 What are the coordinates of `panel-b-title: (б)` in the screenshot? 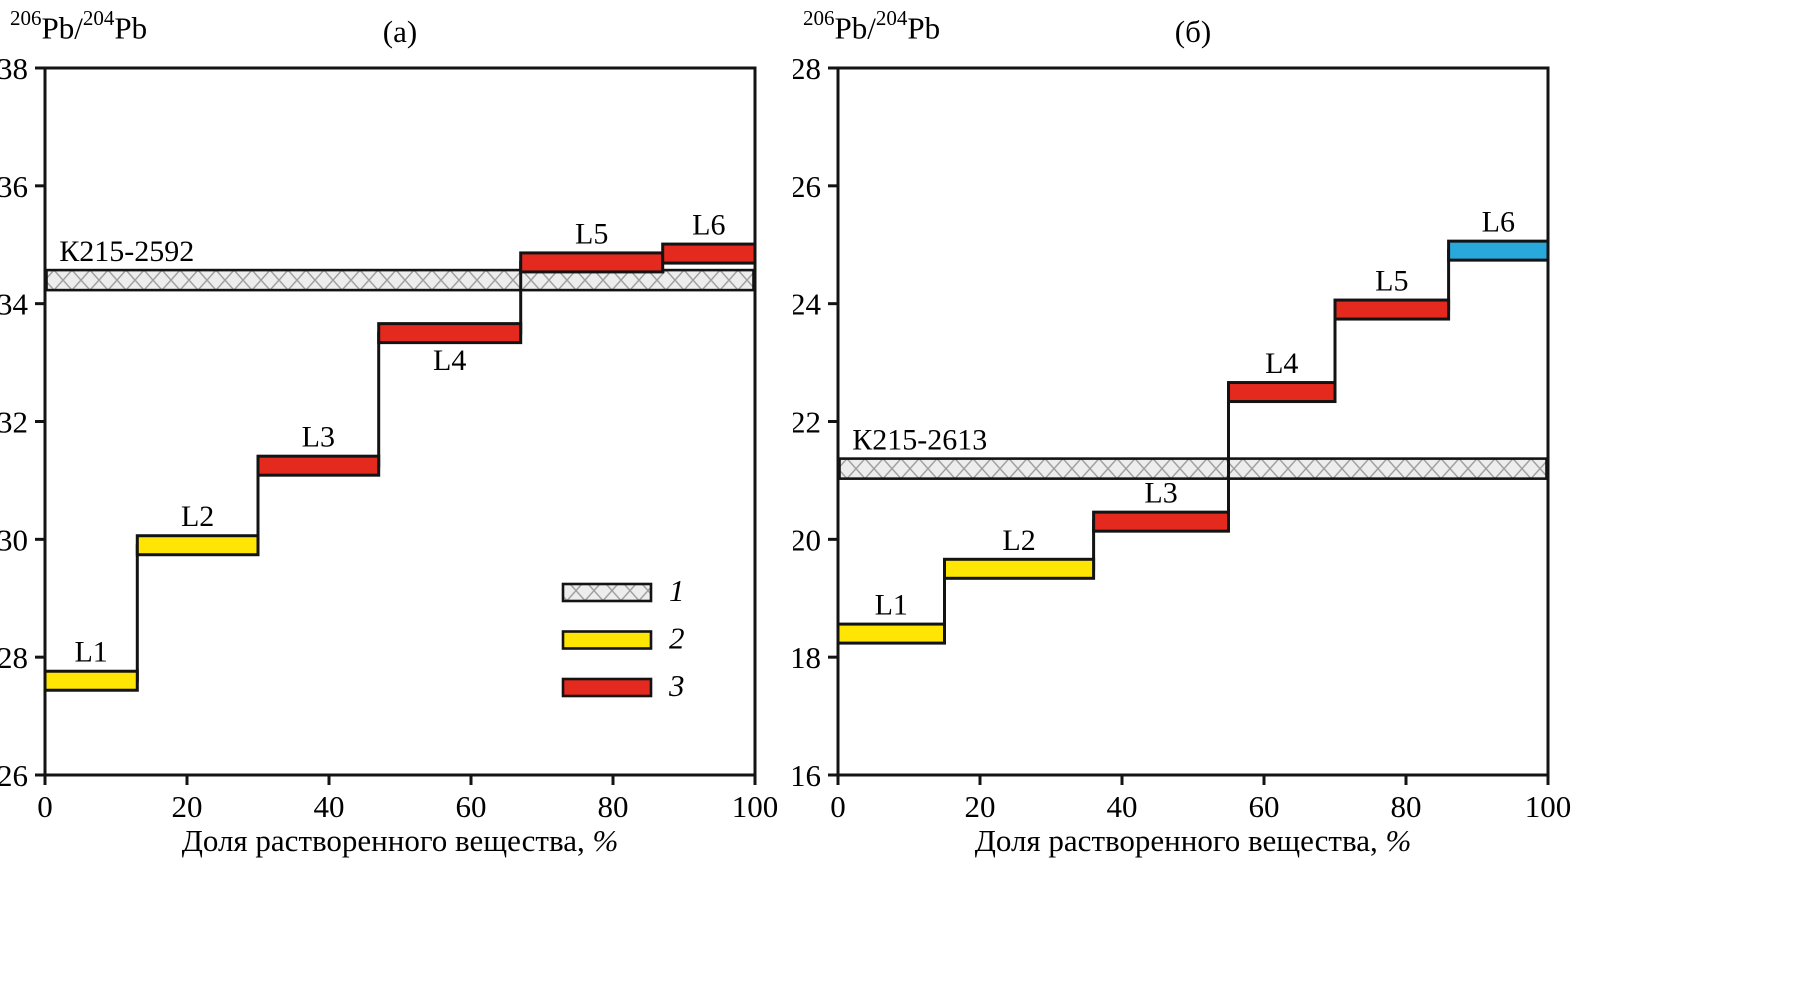 It's located at (1193, 31).